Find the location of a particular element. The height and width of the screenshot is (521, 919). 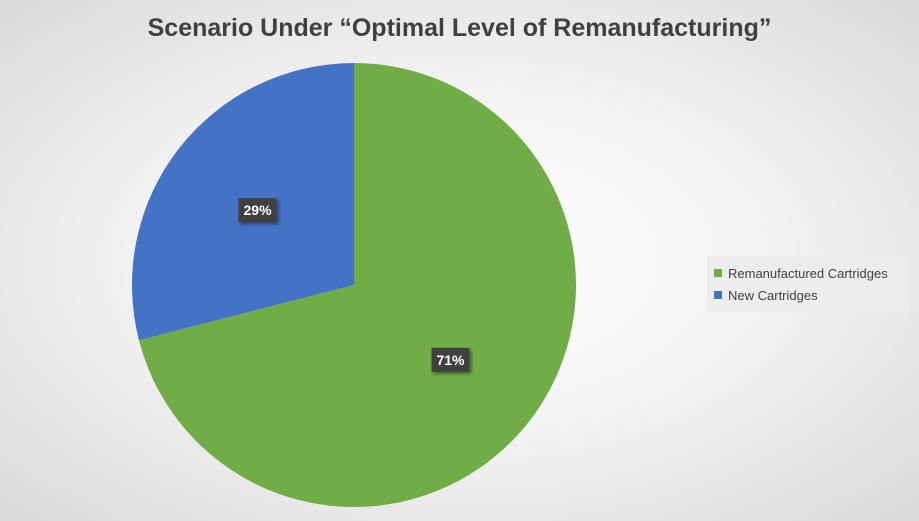

legend-label-remanufactured: Remanufactured Cartridges is located at coordinates (808, 273).